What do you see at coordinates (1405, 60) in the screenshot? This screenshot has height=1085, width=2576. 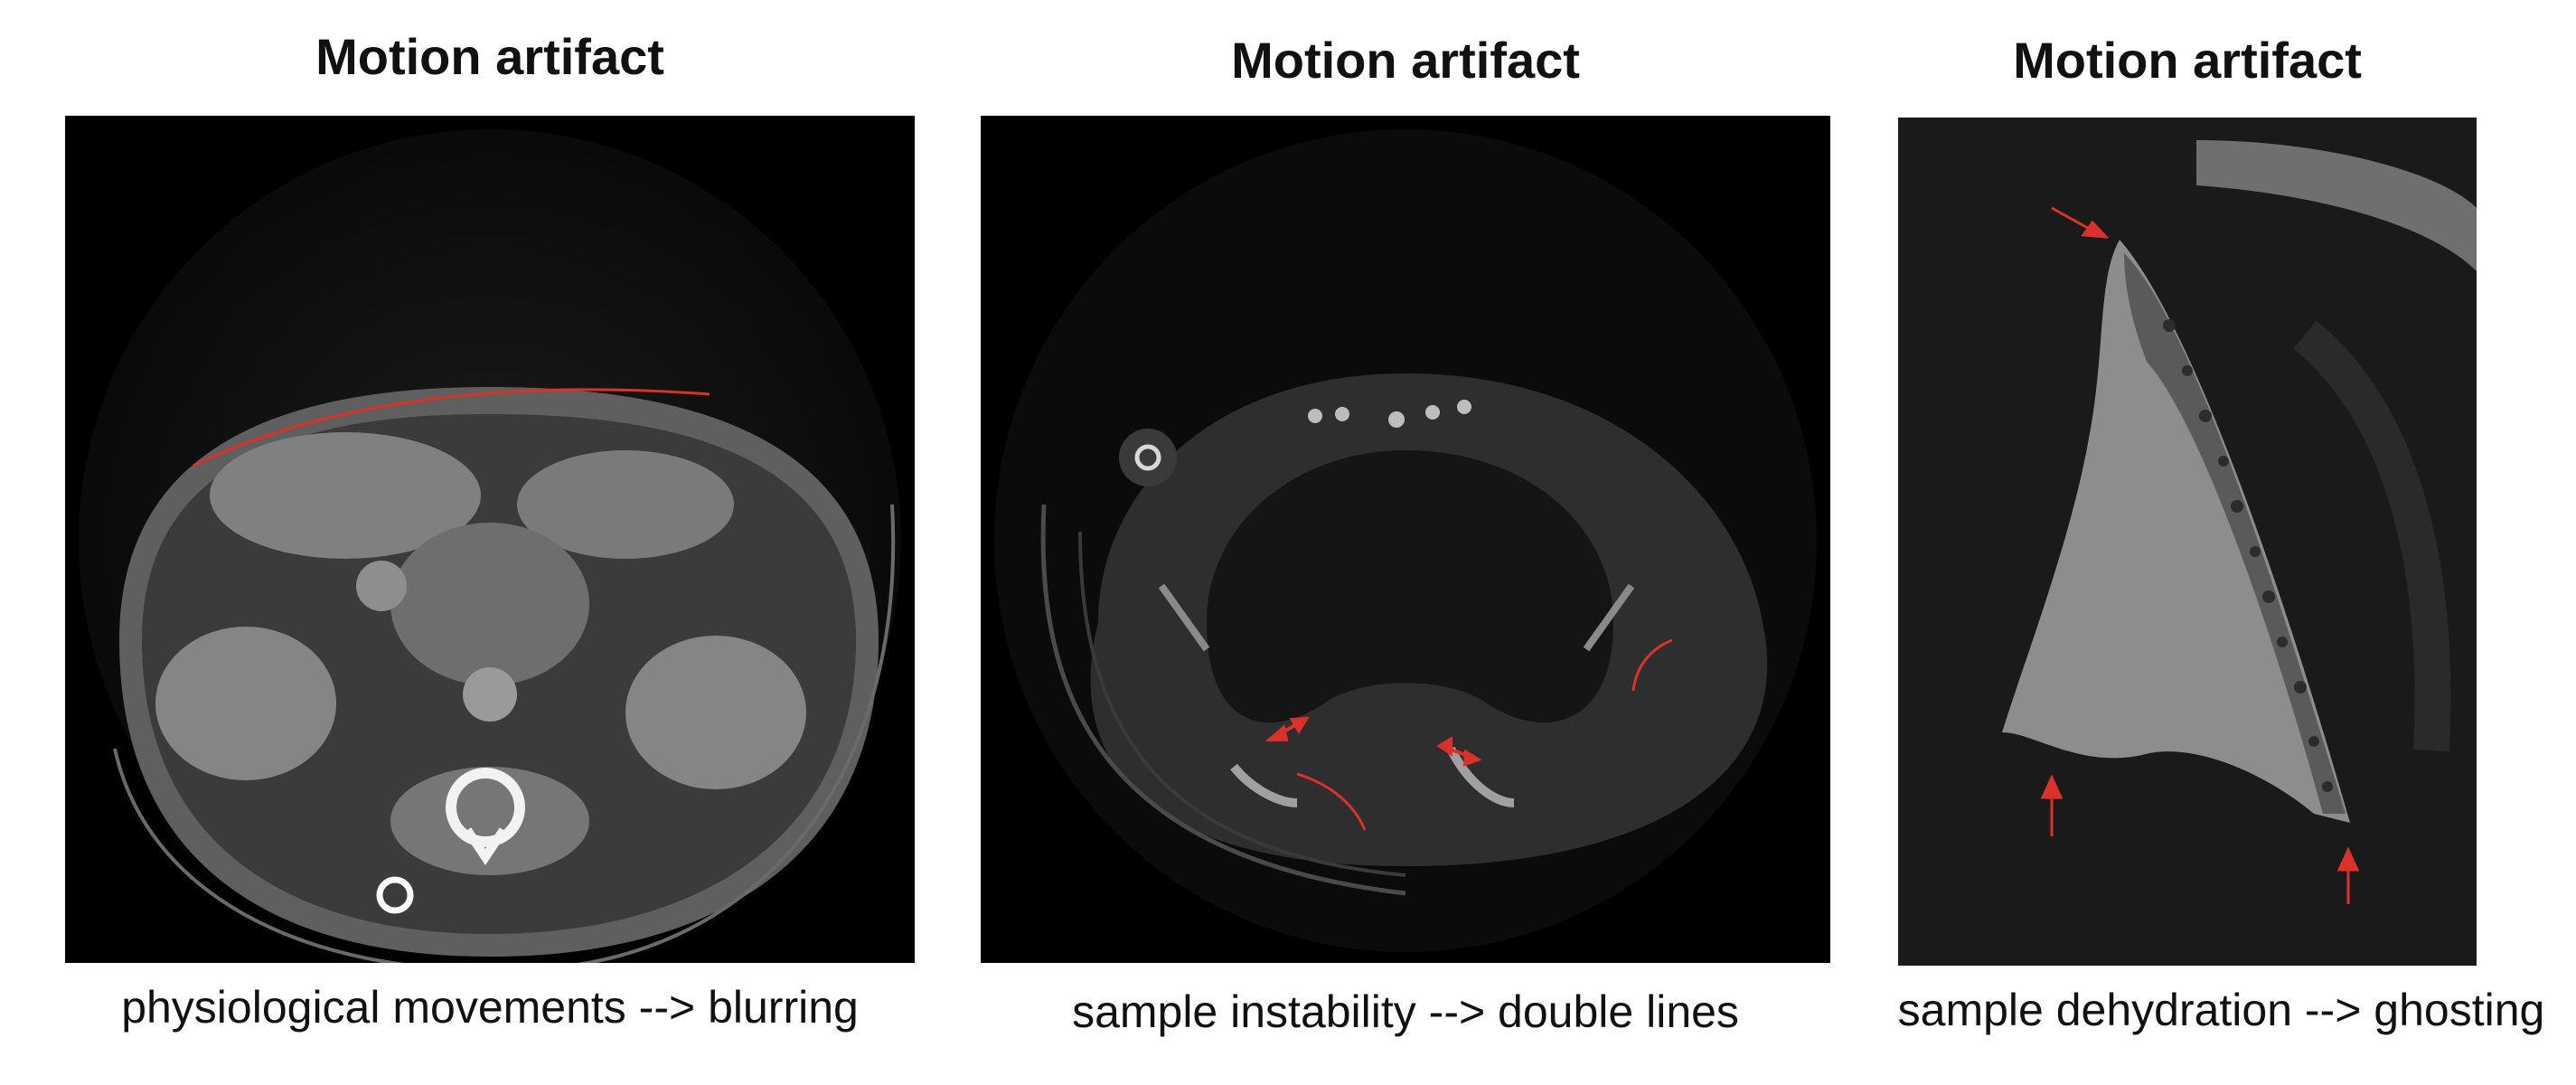 I see `panel-2-title: Motion artifact` at bounding box center [1405, 60].